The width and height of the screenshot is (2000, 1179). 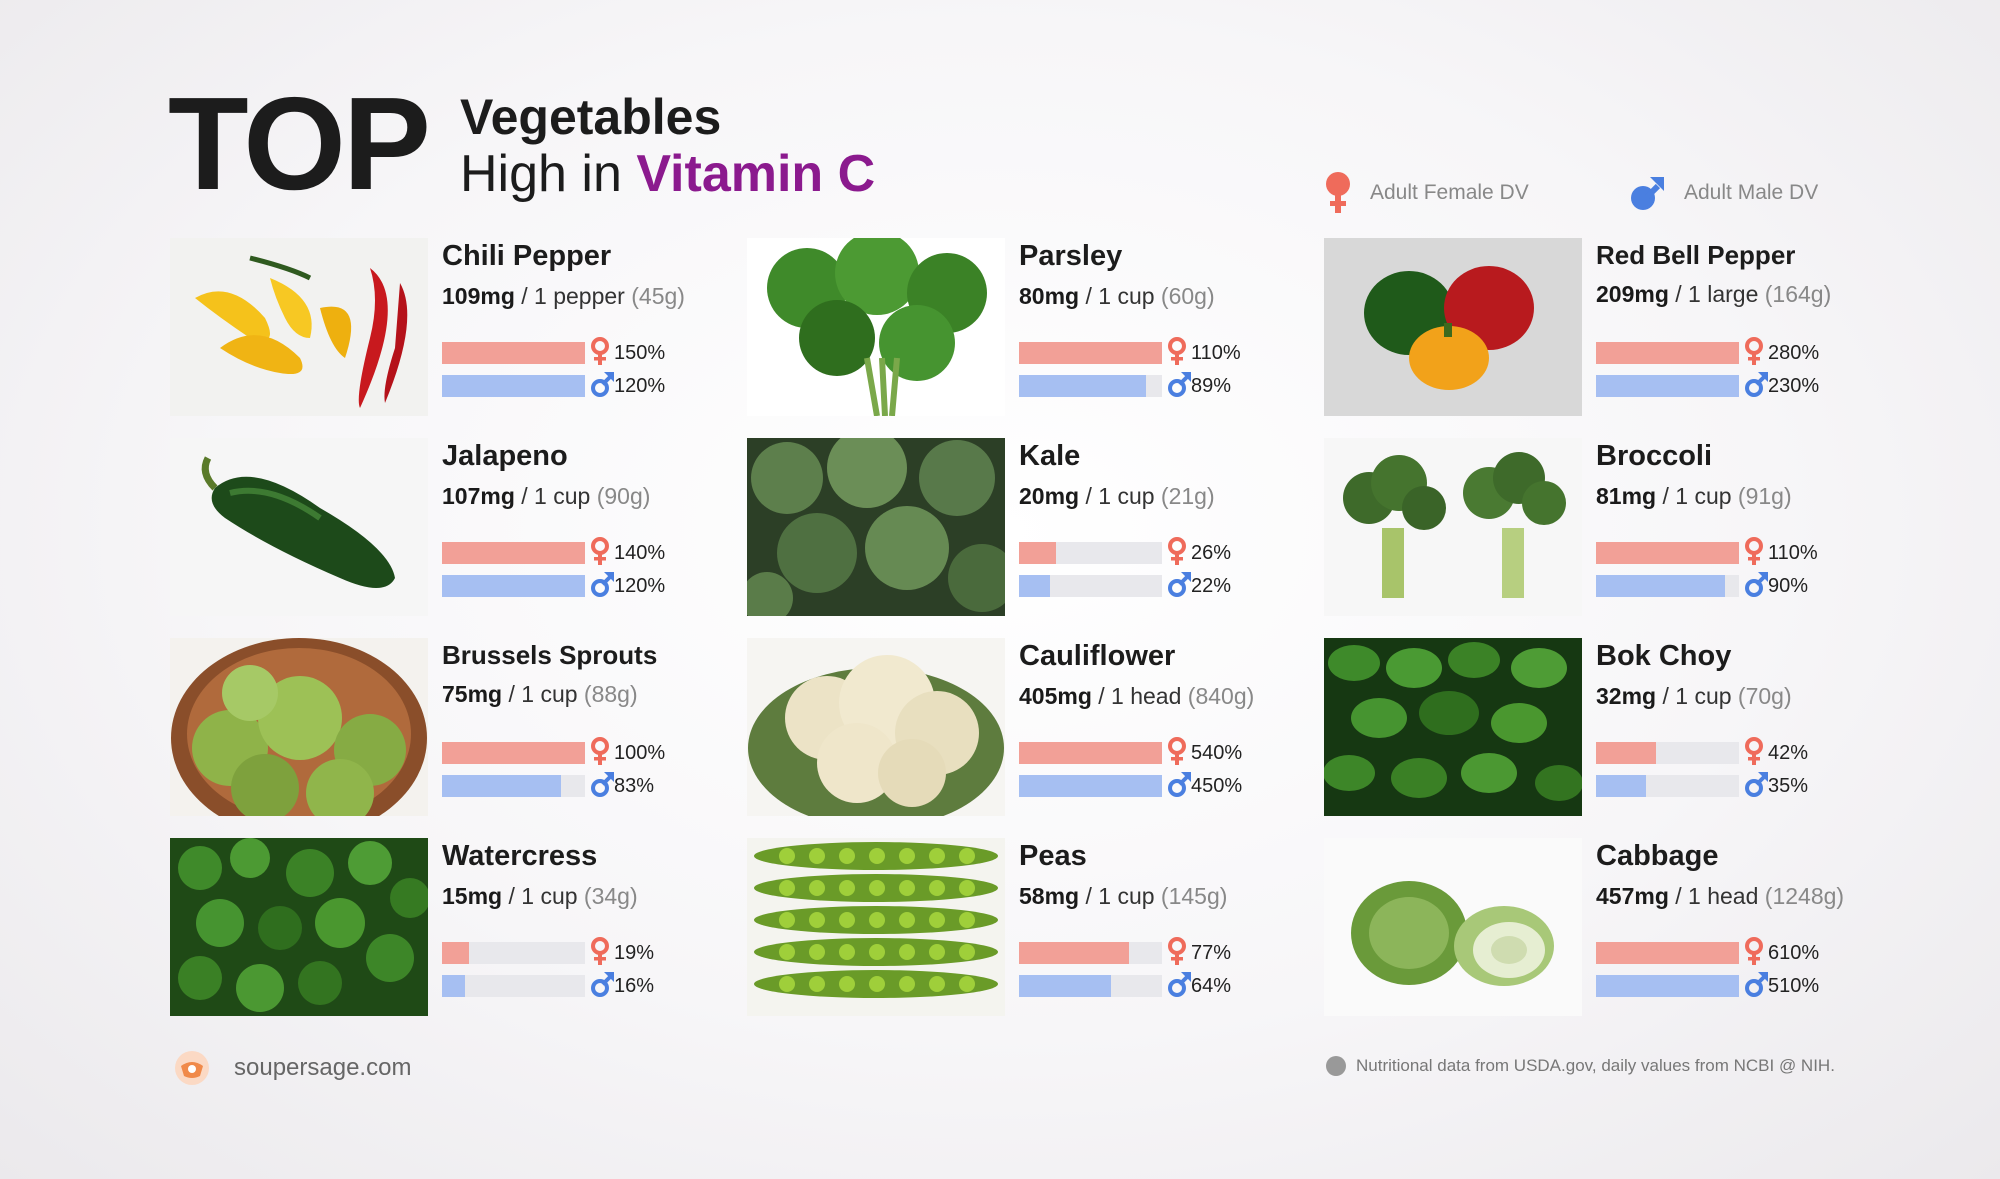 I want to click on vegetable-card: Parsley 80mg / 1 cup (60g) 110% 89%, so click(x=1027, y=328).